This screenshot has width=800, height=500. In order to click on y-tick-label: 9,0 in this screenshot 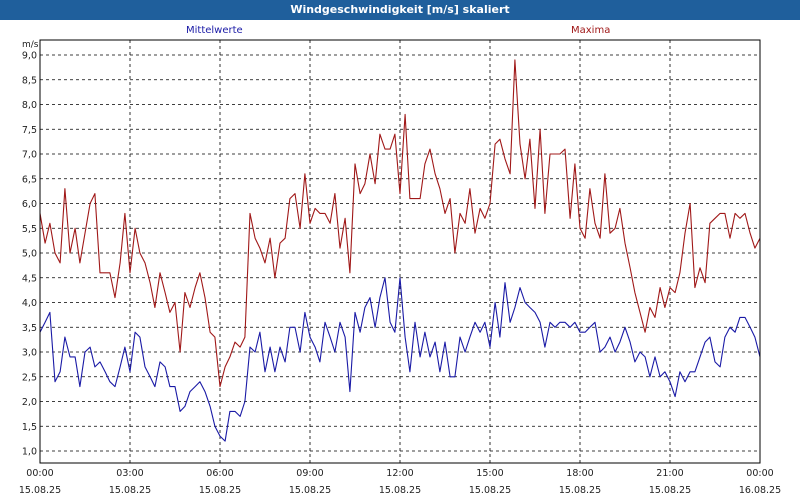, I will do `click(29, 56)`.